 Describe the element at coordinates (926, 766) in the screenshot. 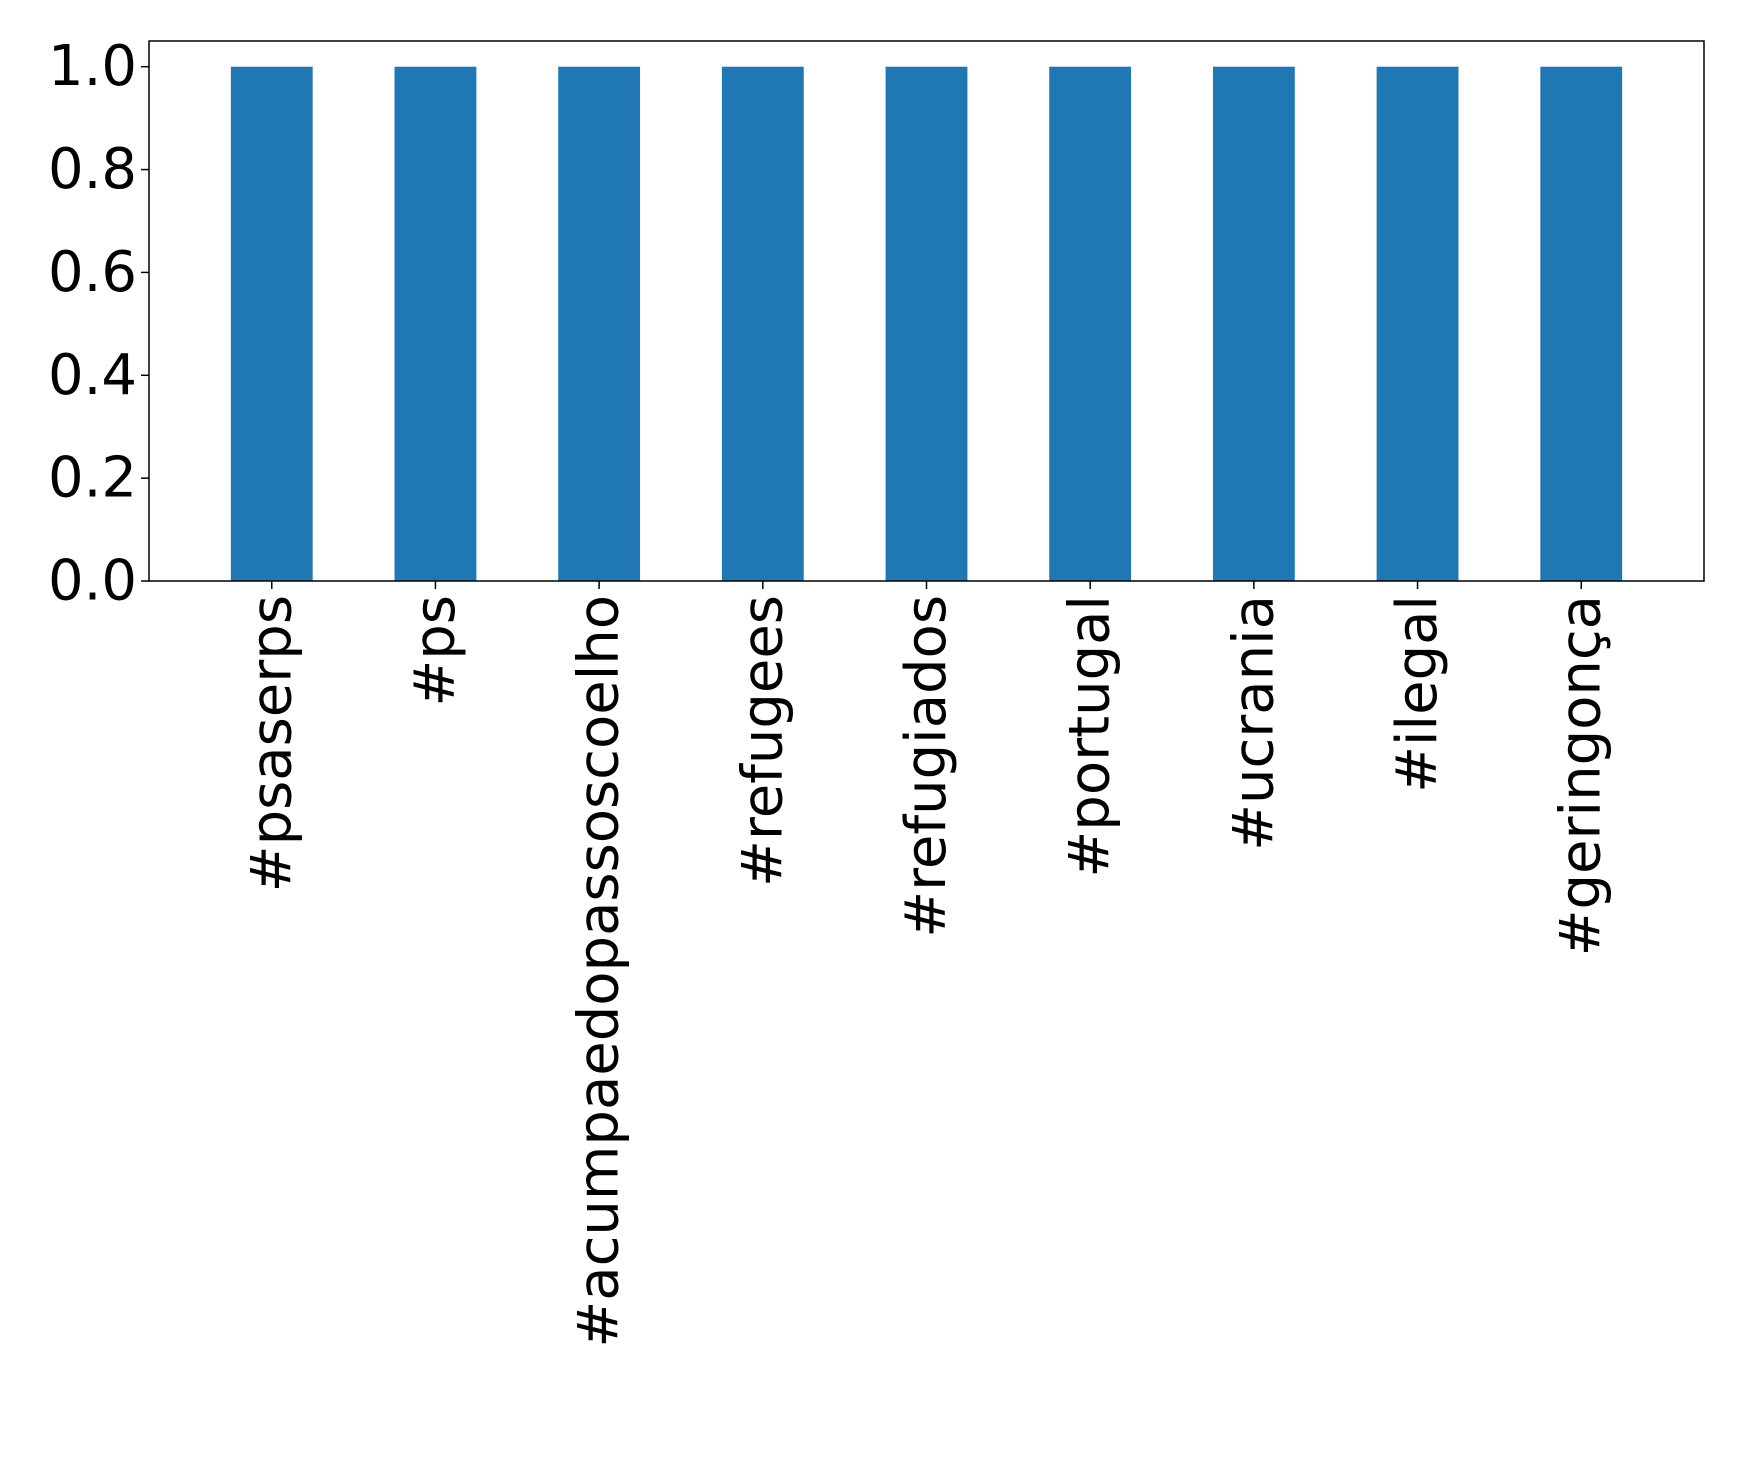

I see `x-tick-label-4: #refugiados` at that location.